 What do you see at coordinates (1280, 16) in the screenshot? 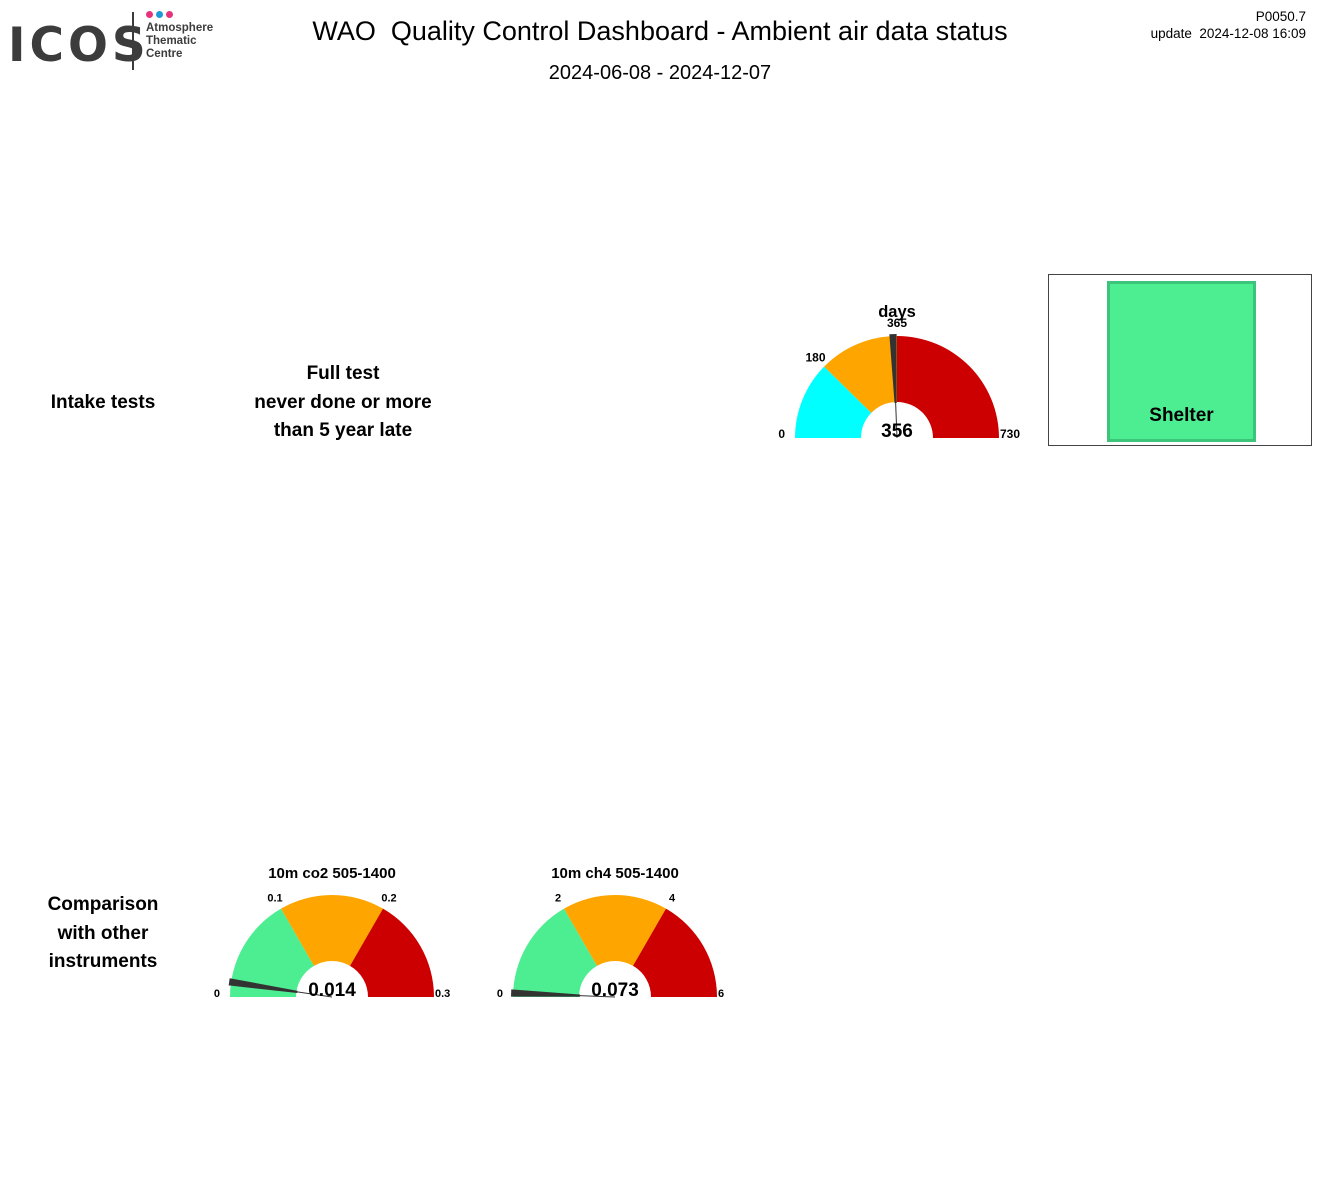
I see `version-label: P0050.7` at bounding box center [1280, 16].